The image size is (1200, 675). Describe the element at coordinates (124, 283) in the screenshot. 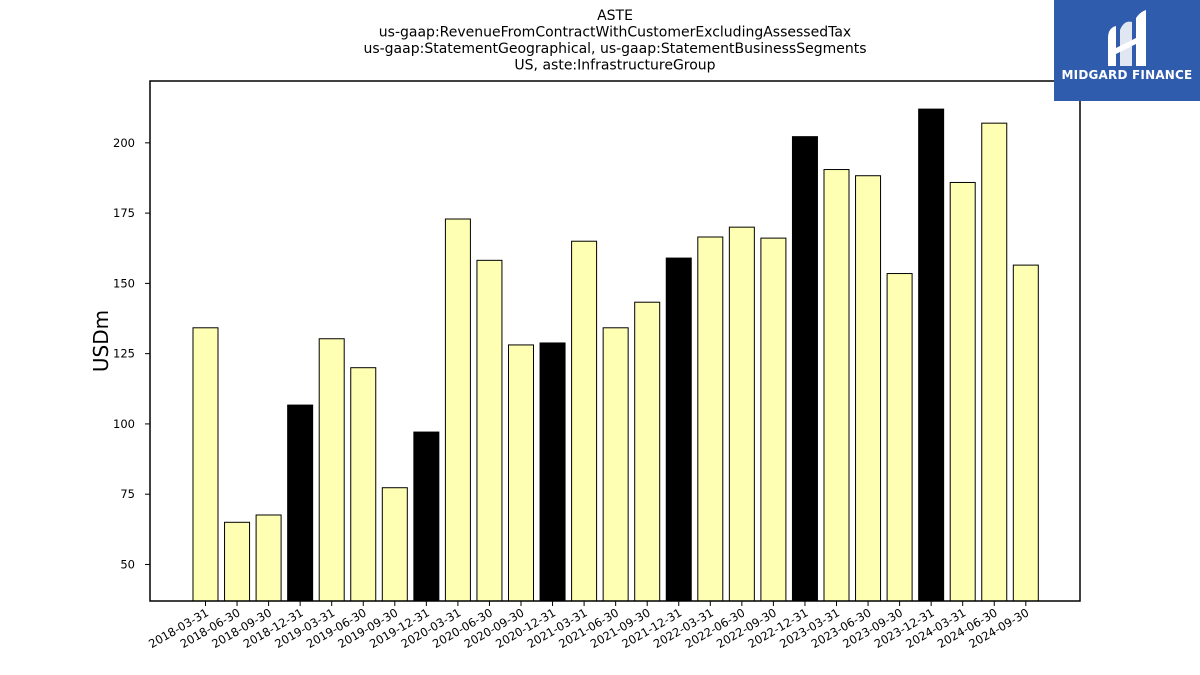

I see `y-tick-label: 150` at that location.